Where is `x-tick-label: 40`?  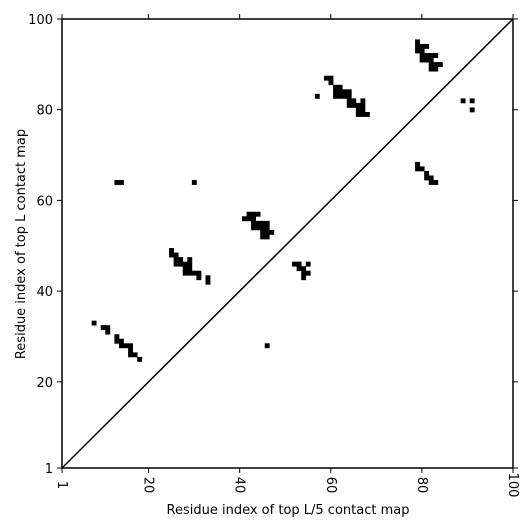 x-tick-label: 40 is located at coordinates (239, 485).